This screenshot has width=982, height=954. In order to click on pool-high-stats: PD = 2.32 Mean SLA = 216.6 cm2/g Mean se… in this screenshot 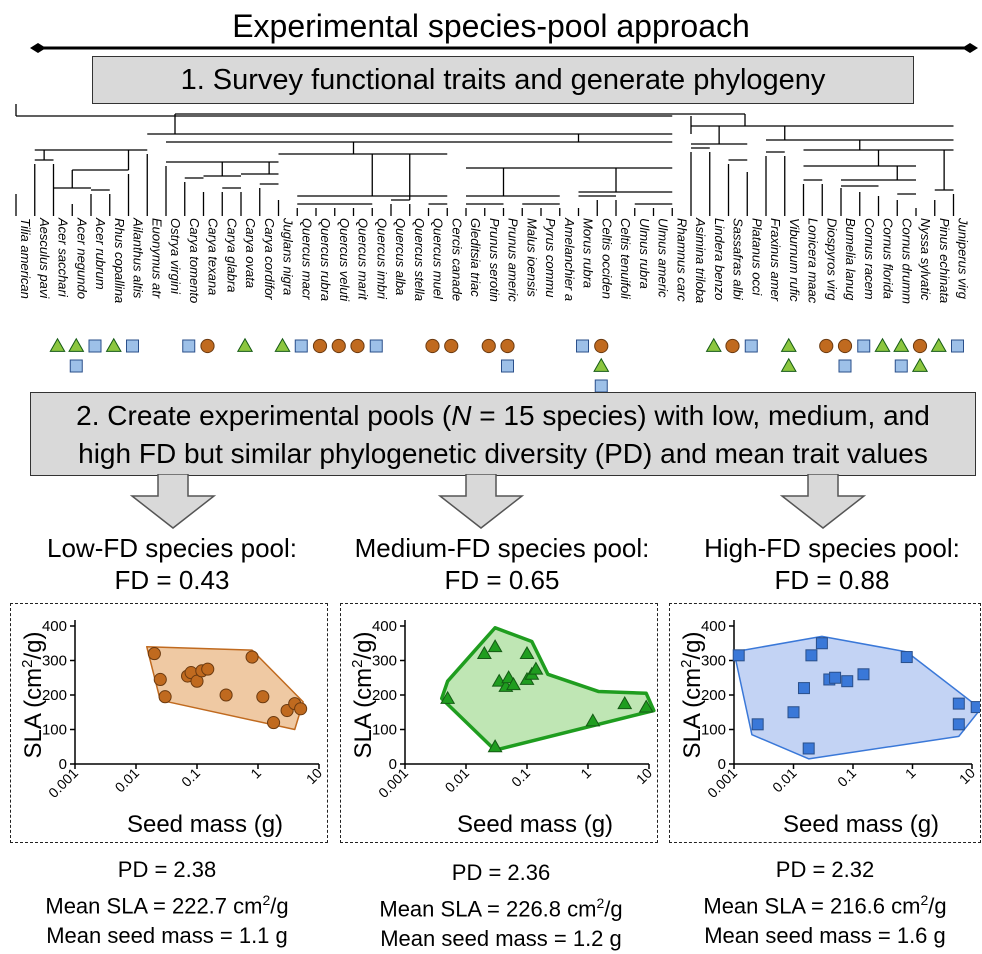, I will do `click(825, 903)`.